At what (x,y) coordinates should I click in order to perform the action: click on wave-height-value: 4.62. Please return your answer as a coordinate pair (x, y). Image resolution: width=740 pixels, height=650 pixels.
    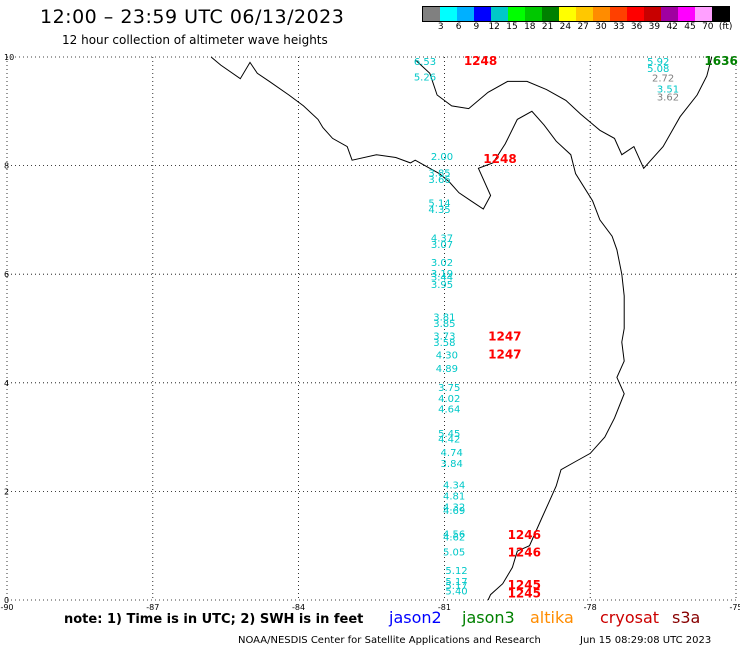
    Looking at the image, I should click on (454, 537).